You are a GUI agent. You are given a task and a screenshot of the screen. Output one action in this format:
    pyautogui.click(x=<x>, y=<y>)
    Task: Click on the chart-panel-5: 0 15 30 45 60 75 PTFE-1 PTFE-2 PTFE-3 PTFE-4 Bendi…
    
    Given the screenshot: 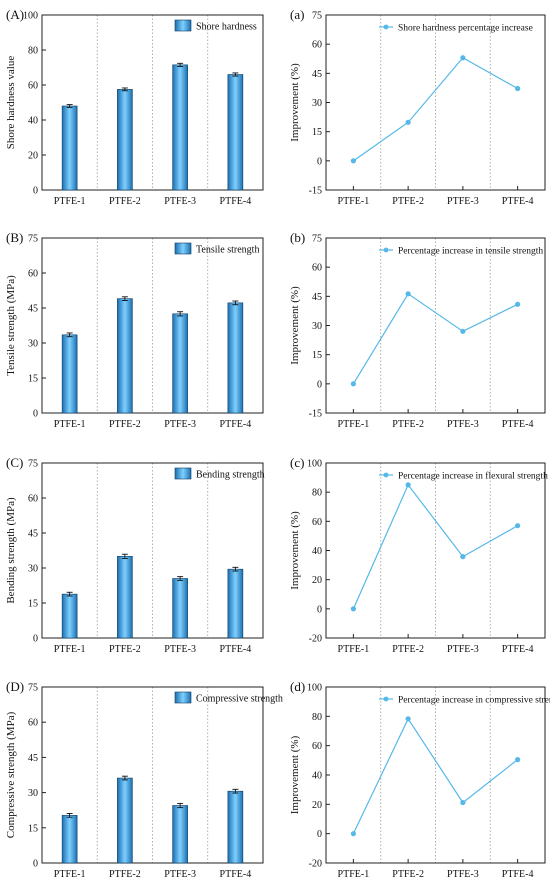 What is the action you would take?
    pyautogui.click(x=135, y=555)
    